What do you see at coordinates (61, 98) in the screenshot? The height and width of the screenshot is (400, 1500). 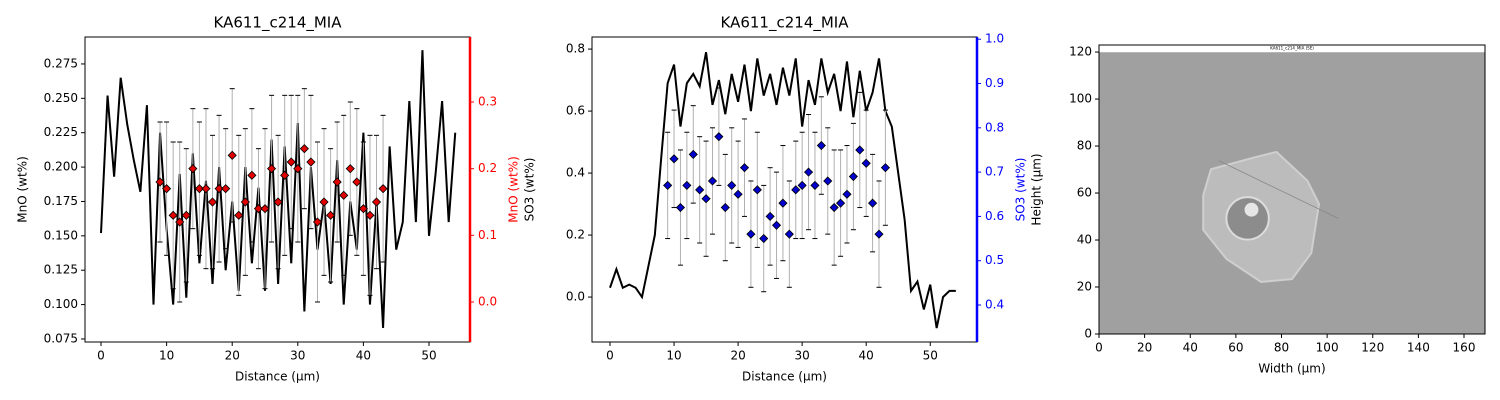 I see `y-tick-label: 0.250` at bounding box center [61, 98].